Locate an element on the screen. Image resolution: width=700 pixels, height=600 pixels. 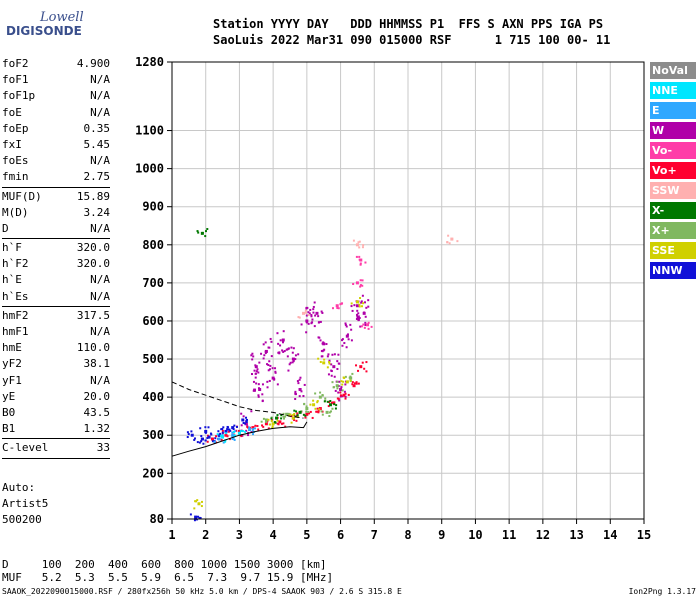
trace-profile-line is located at coordinates (239, 439).